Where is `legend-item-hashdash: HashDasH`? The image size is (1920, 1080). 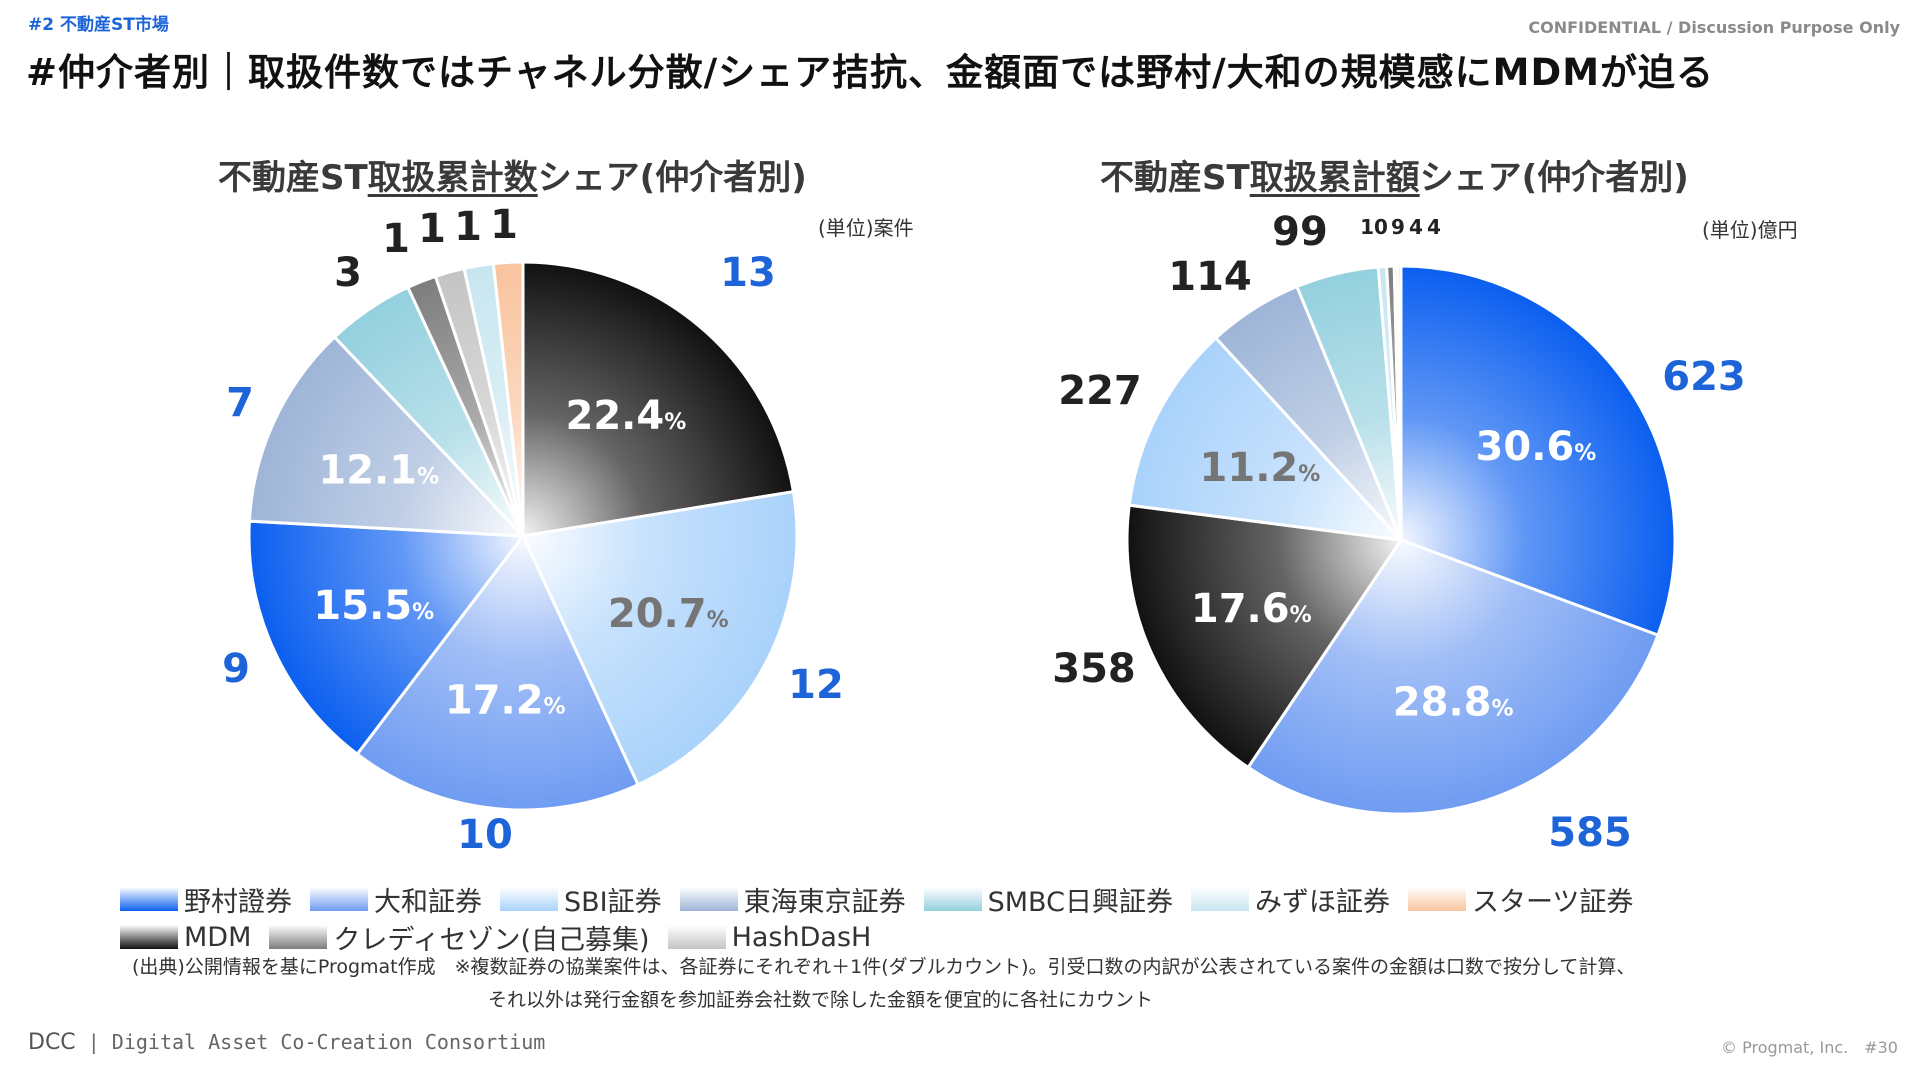 legend-item-hashdash: HashDasH is located at coordinates (769, 937).